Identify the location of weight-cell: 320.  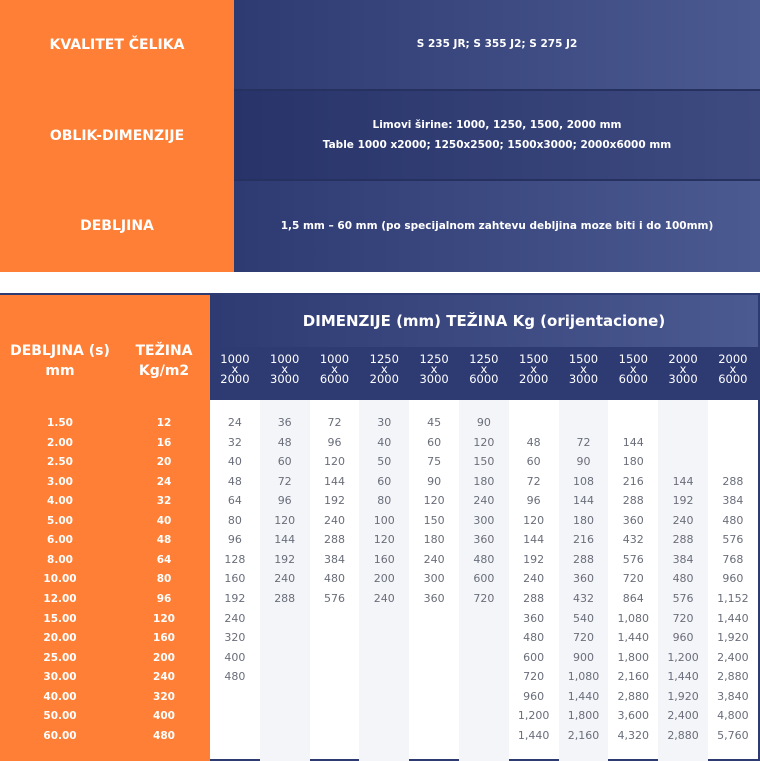
(235, 638).